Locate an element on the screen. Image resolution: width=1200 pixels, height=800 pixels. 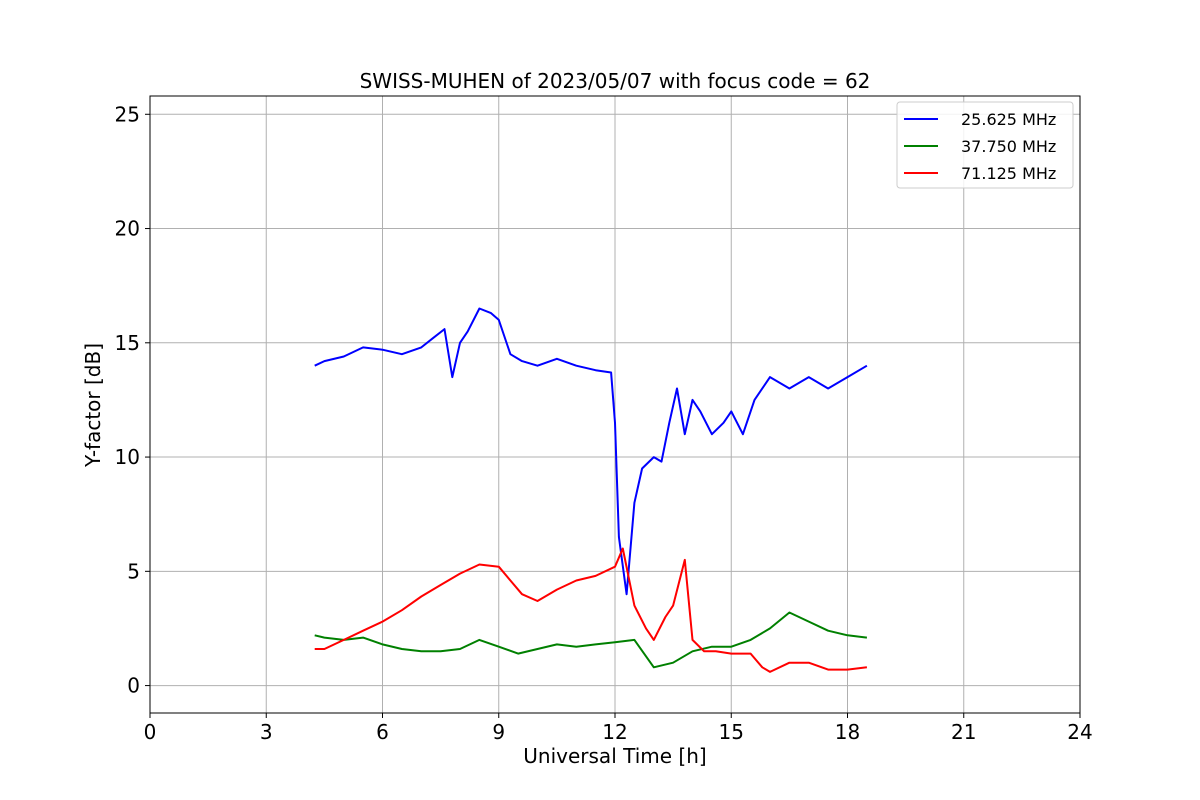
x-tick-label: 24 is located at coordinates (1079, 732).